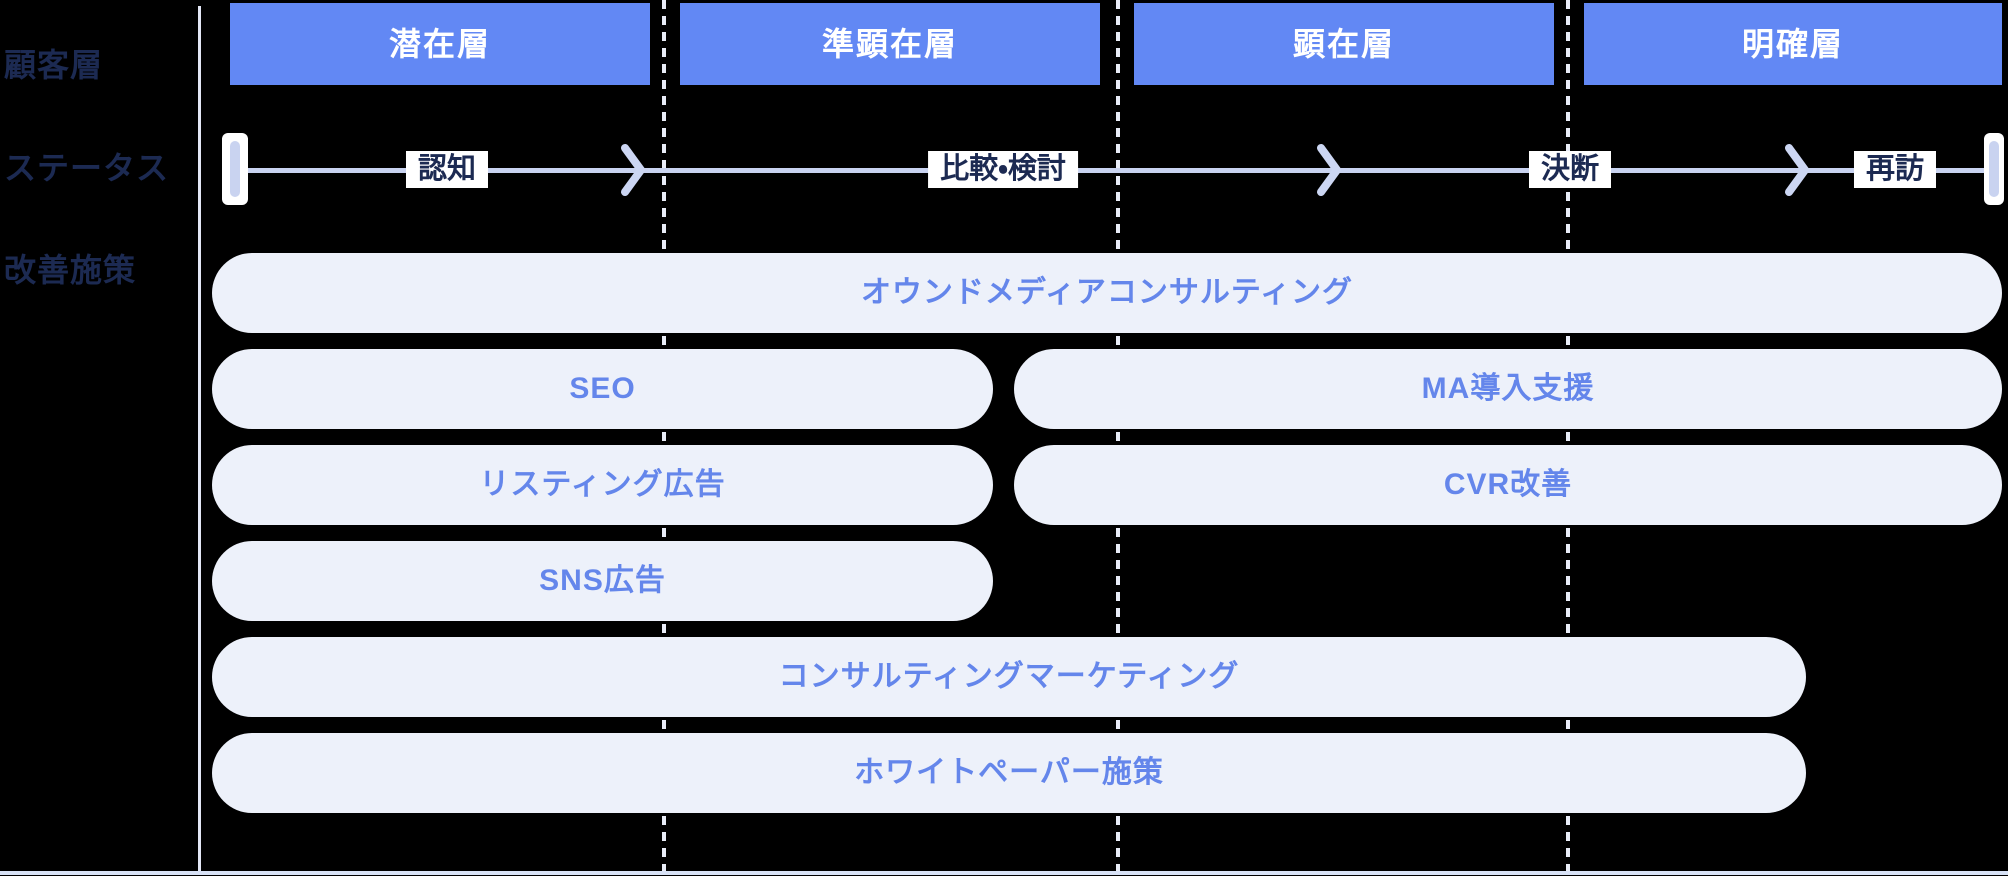 The width and height of the screenshot is (2008, 876). Describe the element at coordinates (1895, 169) in the screenshot. I see `status-step-revisit: 再訪` at that location.